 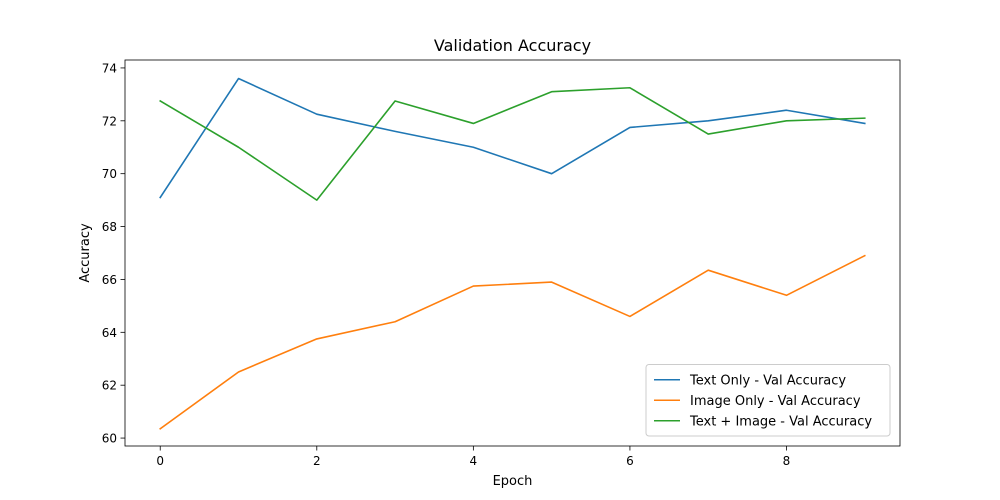 What do you see at coordinates (109, 174) in the screenshot?
I see `y-tick-label: 70` at bounding box center [109, 174].